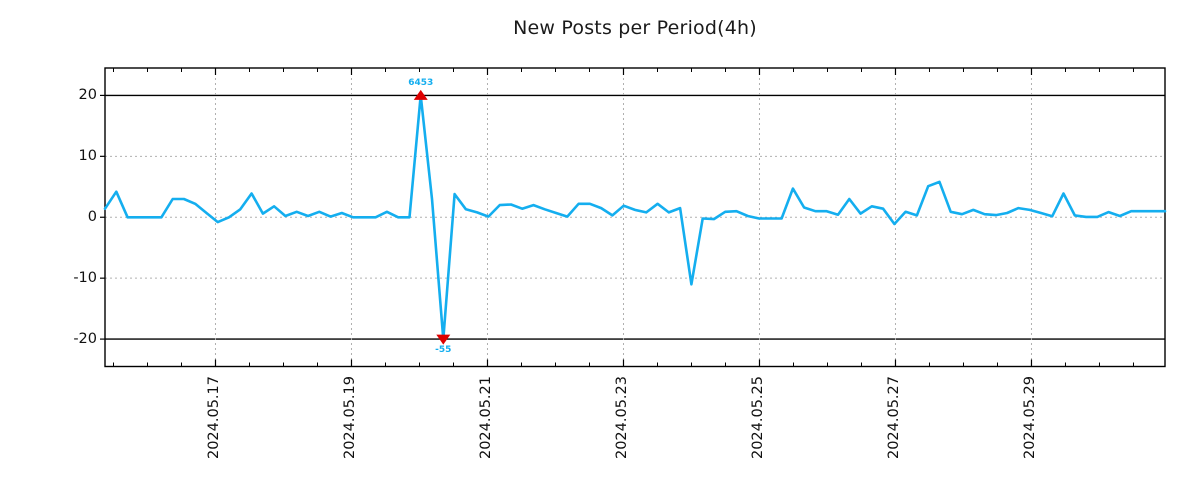 The image size is (1200, 500). Describe the element at coordinates (87, 156) in the screenshot. I see `y-tick-label: 10` at that location.